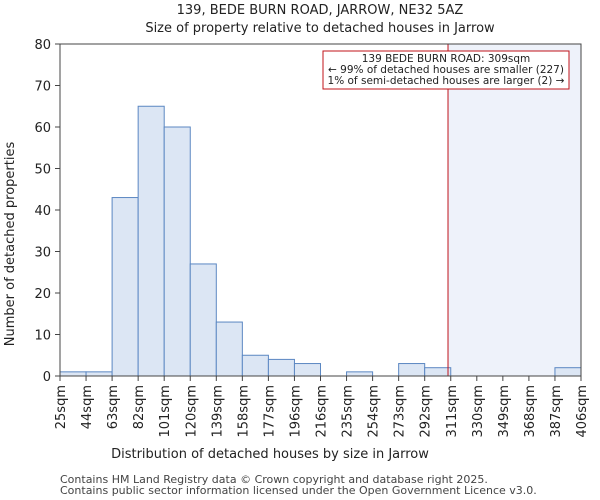 Image resolution: width=600 pixels, height=500 pixels. I want to click on y-tick-label: 70, so click(42, 87).